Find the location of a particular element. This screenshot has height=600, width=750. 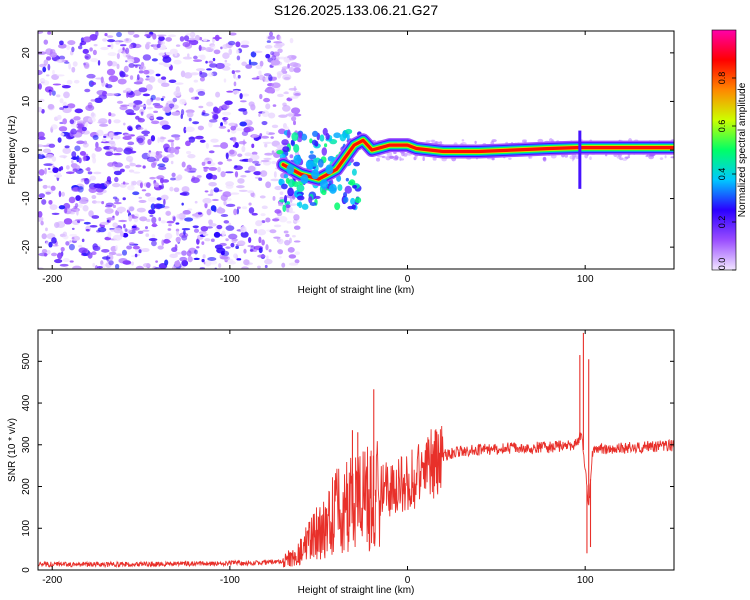

colorbar-tick-label: 0.2 is located at coordinates (722, 222).